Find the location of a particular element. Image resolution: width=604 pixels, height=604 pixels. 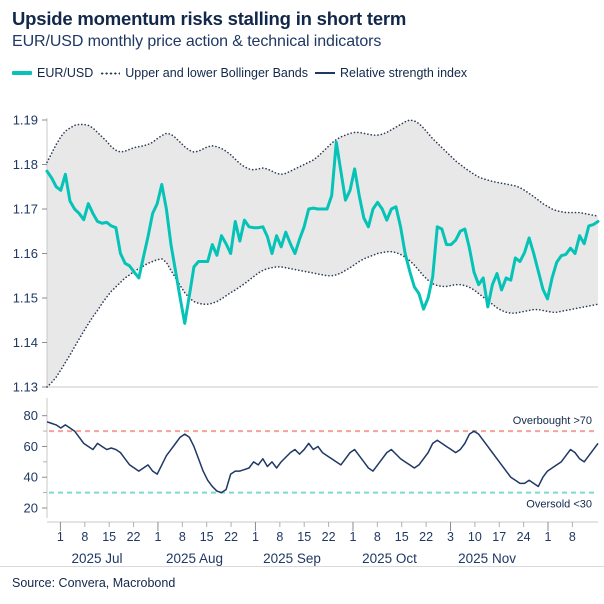

rsi-line is located at coordinates (322, 457).